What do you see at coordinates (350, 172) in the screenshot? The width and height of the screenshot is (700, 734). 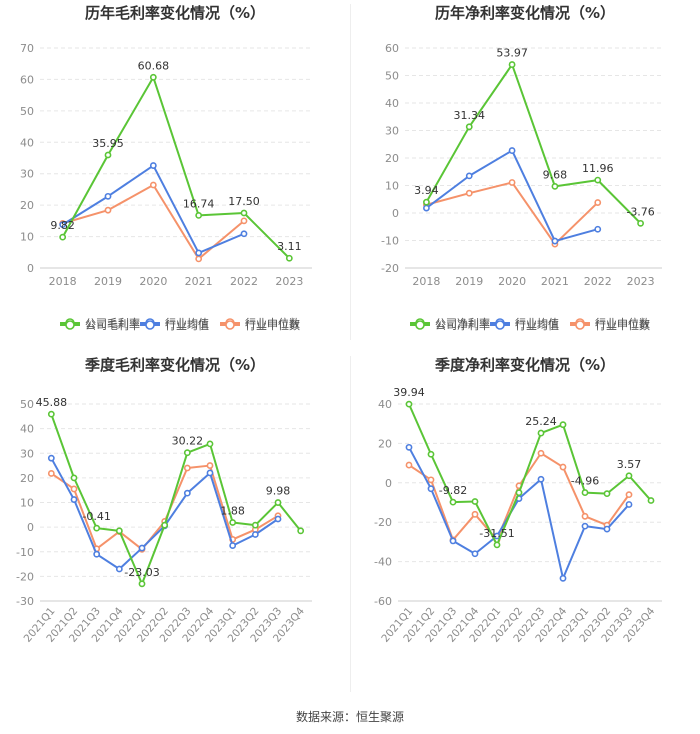 I see `panel-divider-top` at bounding box center [350, 172].